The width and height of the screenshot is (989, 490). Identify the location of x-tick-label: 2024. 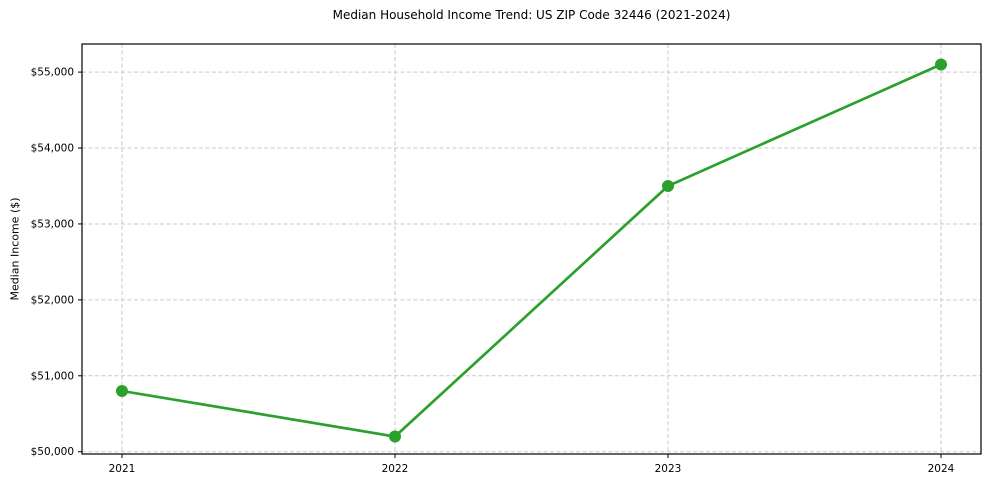
(941, 469).